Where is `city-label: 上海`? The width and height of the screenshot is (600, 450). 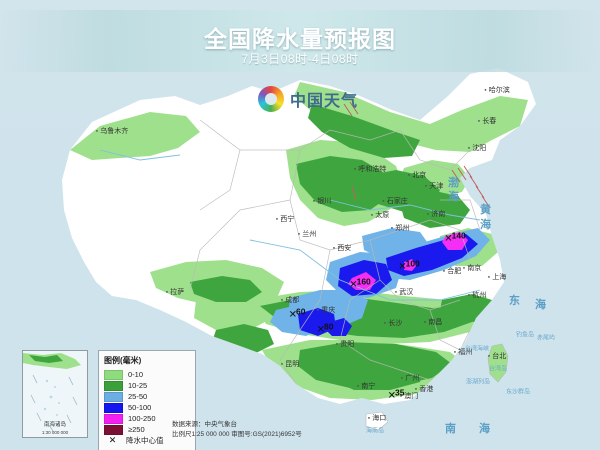 city-label: 上海 is located at coordinates (497, 277).